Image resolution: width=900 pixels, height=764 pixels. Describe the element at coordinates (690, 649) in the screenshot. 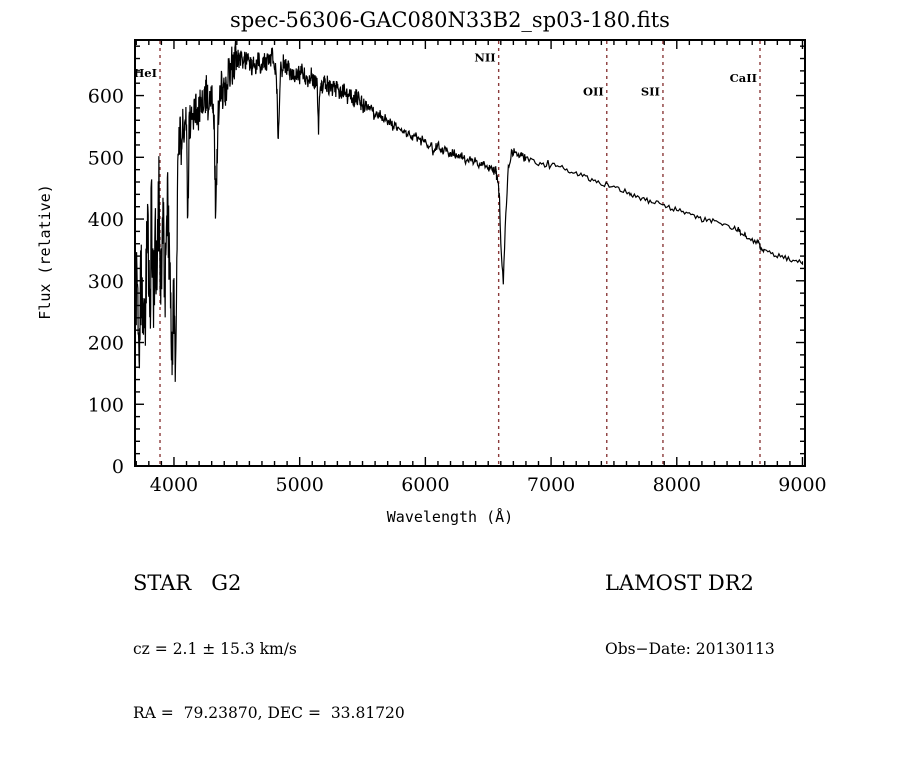

I see `obs-date: Obs−Date: 20130113` at that location.